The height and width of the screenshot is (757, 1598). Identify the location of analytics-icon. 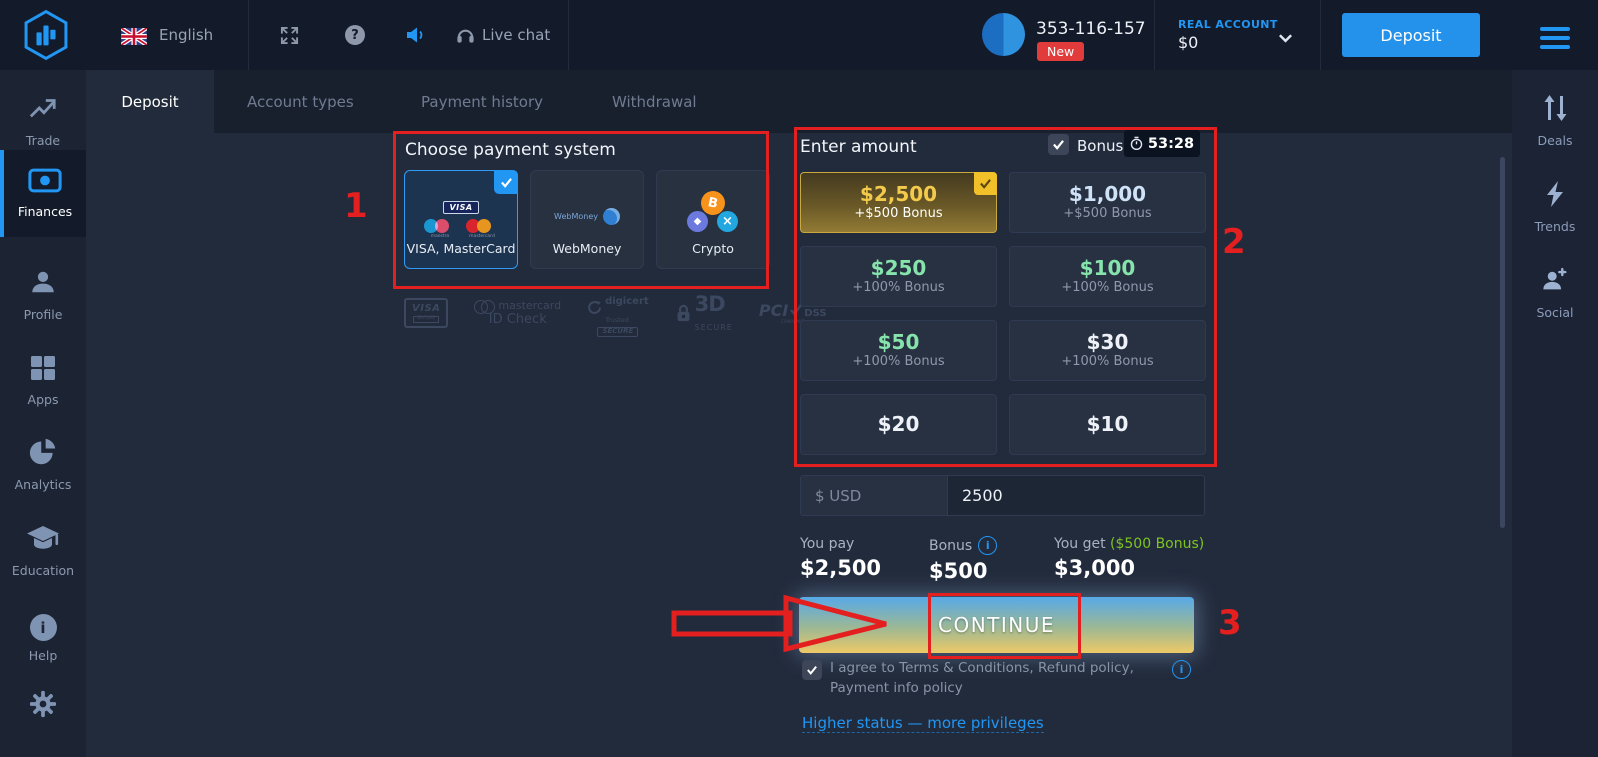
(43, 454).